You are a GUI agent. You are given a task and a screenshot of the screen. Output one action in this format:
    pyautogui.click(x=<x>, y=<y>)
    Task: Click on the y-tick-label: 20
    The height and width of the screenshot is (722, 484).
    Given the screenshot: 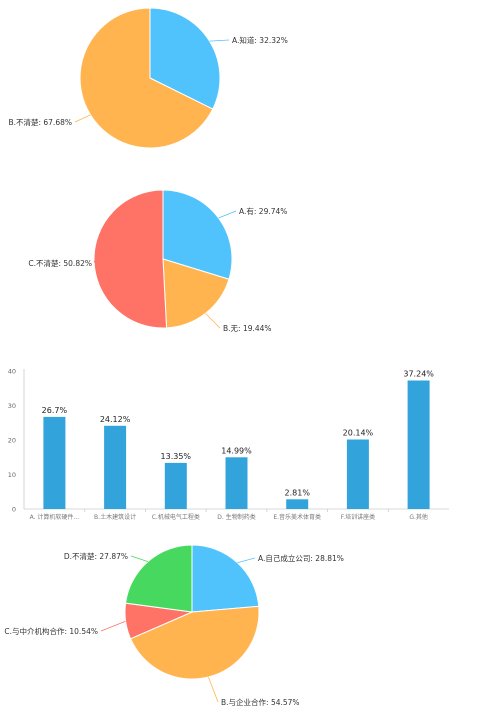 What is the action you would take?
    pyautogui.click(x=12, y=441)
    